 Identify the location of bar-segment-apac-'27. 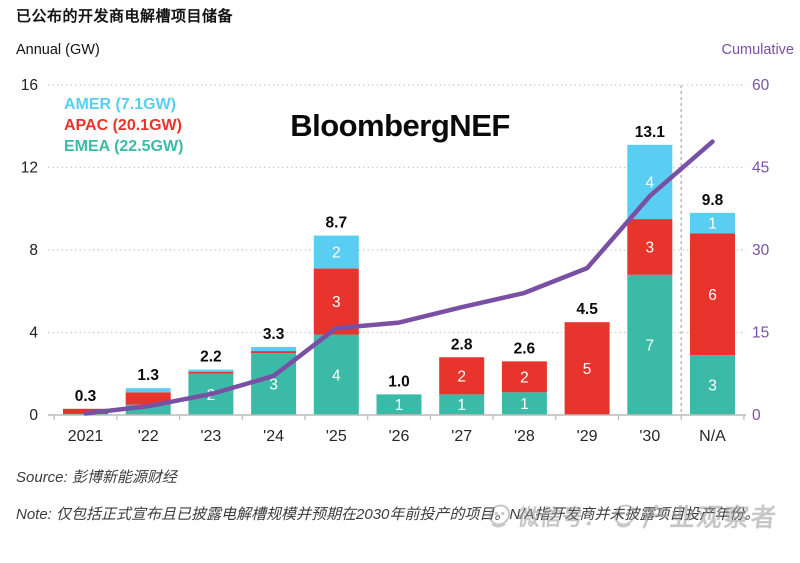
(462, 376).